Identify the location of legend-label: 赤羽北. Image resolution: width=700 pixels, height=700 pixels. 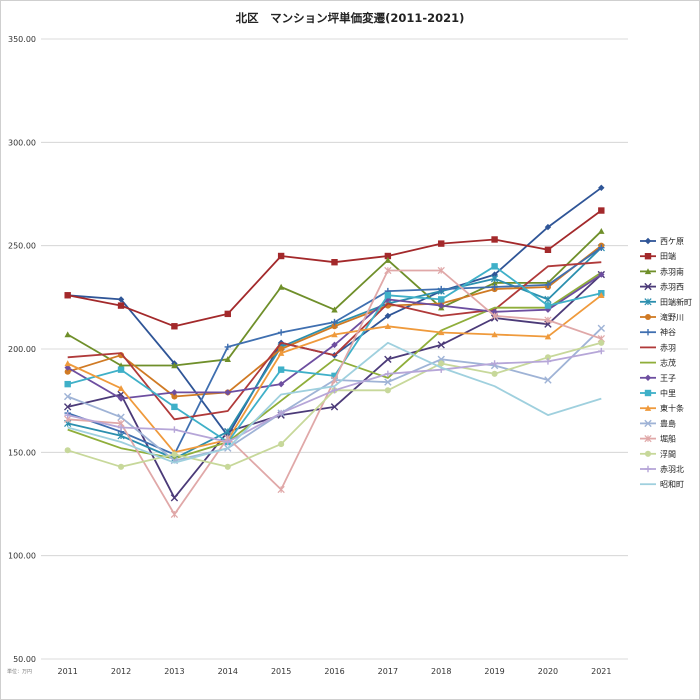
(672, 469).